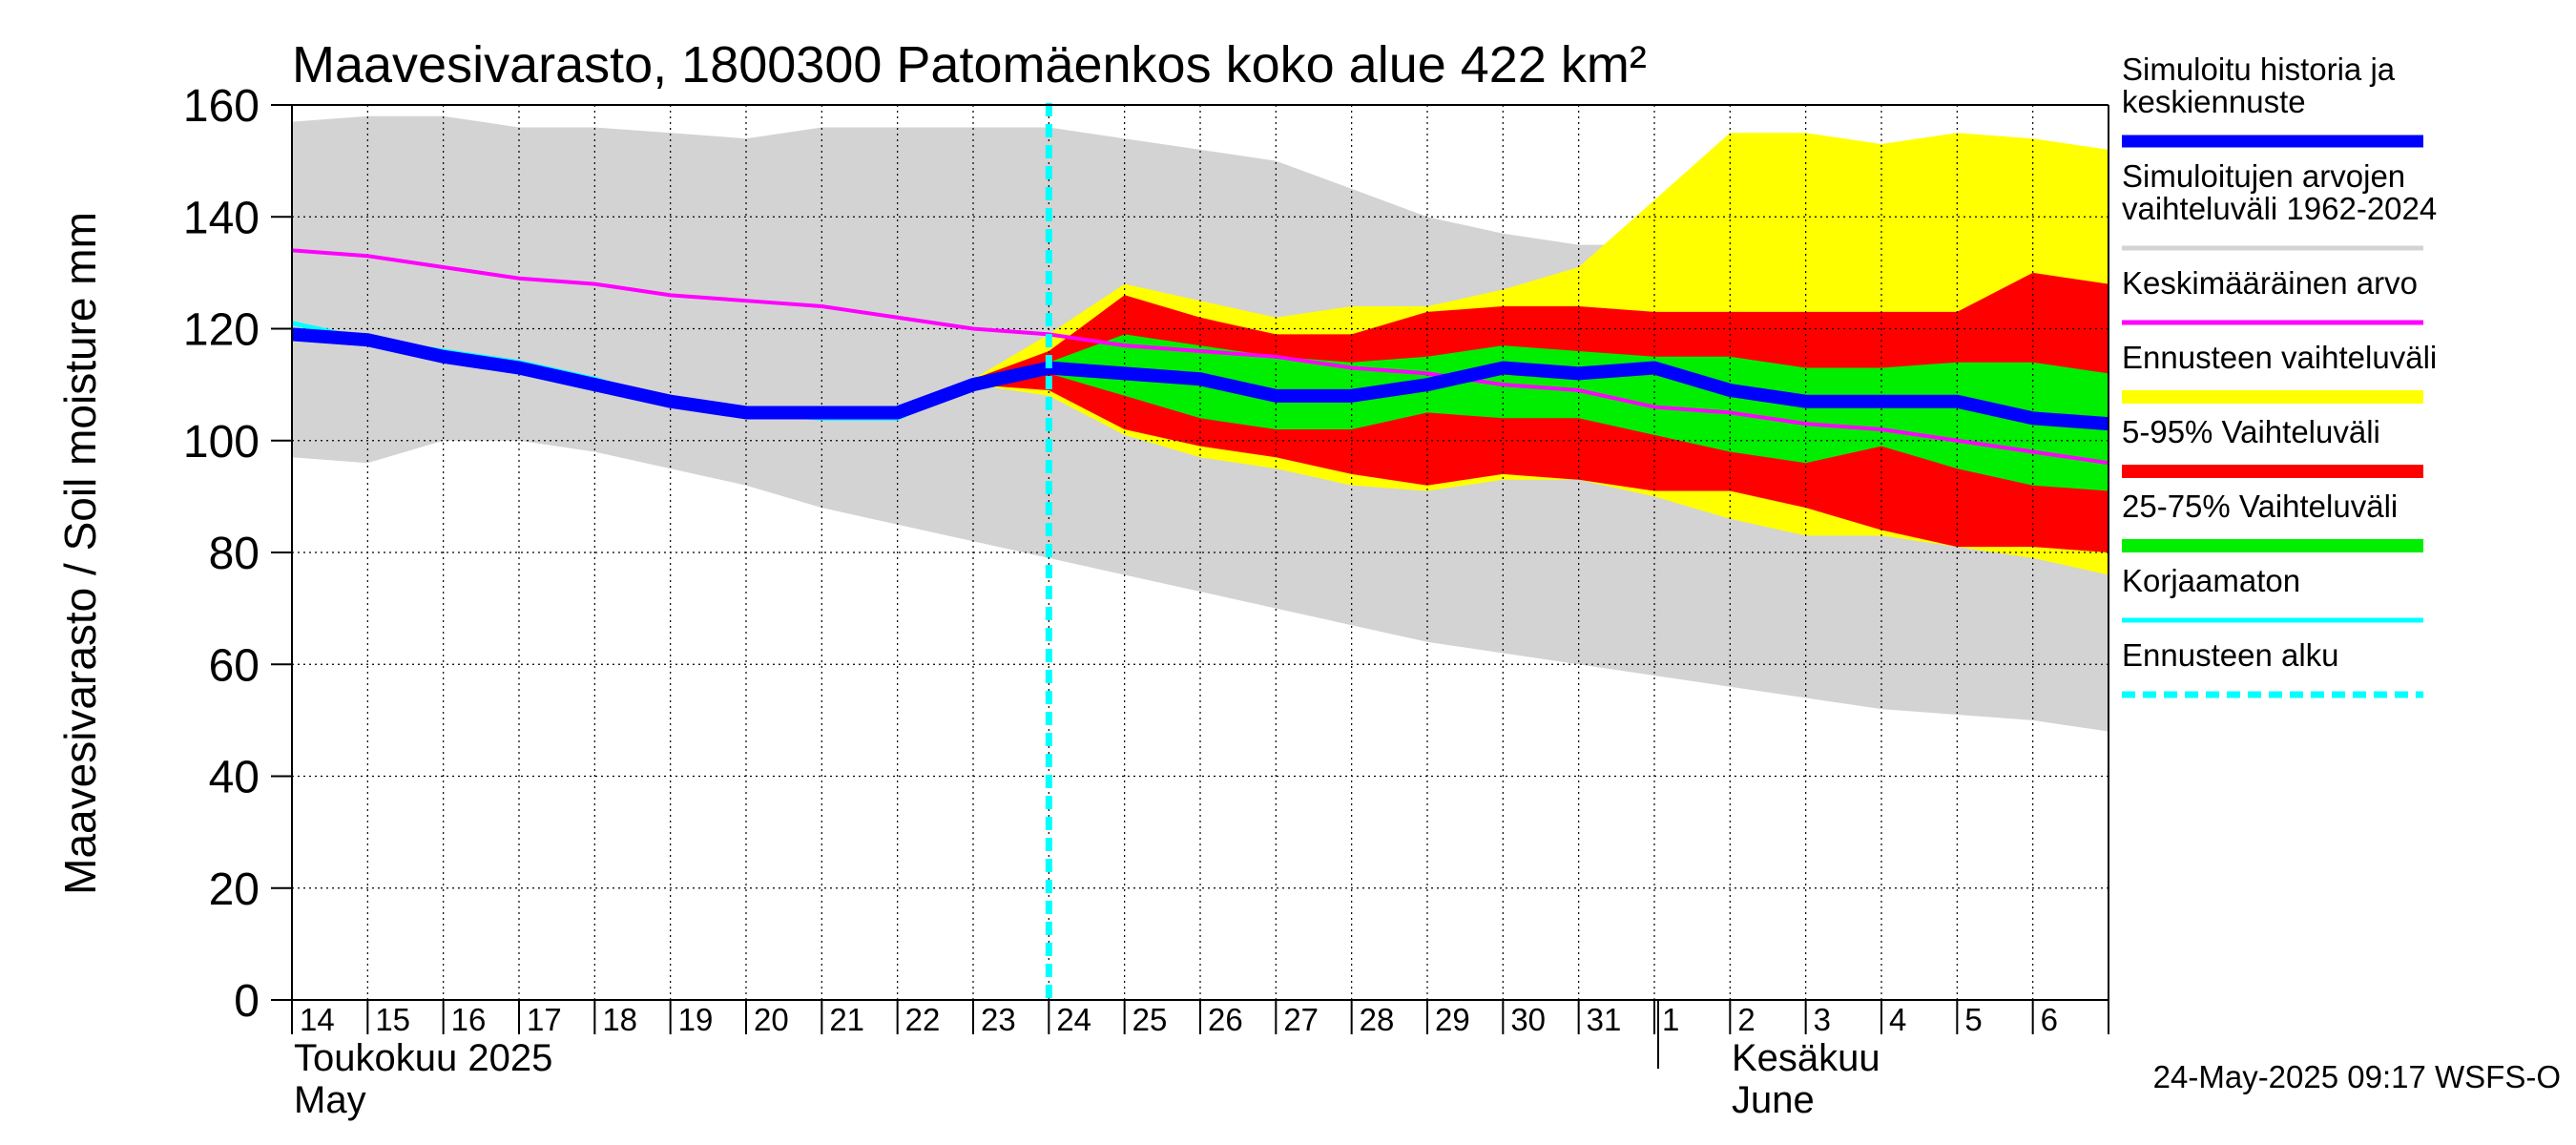 This screenshot has width=2576, height=1145. Describe the element at coordinates (469, 1019) in the screenshot. I see `x-day-label: 16` at that location.